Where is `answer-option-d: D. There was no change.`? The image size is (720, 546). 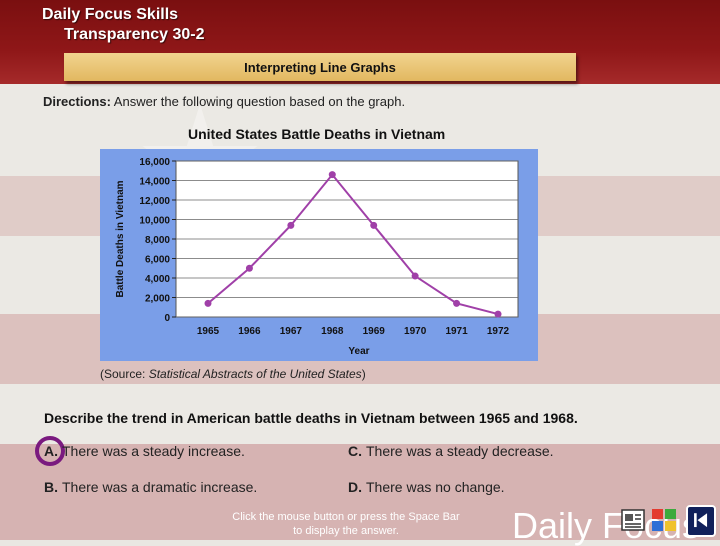 answer-option-d: D. There was no change. is located at coordinates (426, 487).